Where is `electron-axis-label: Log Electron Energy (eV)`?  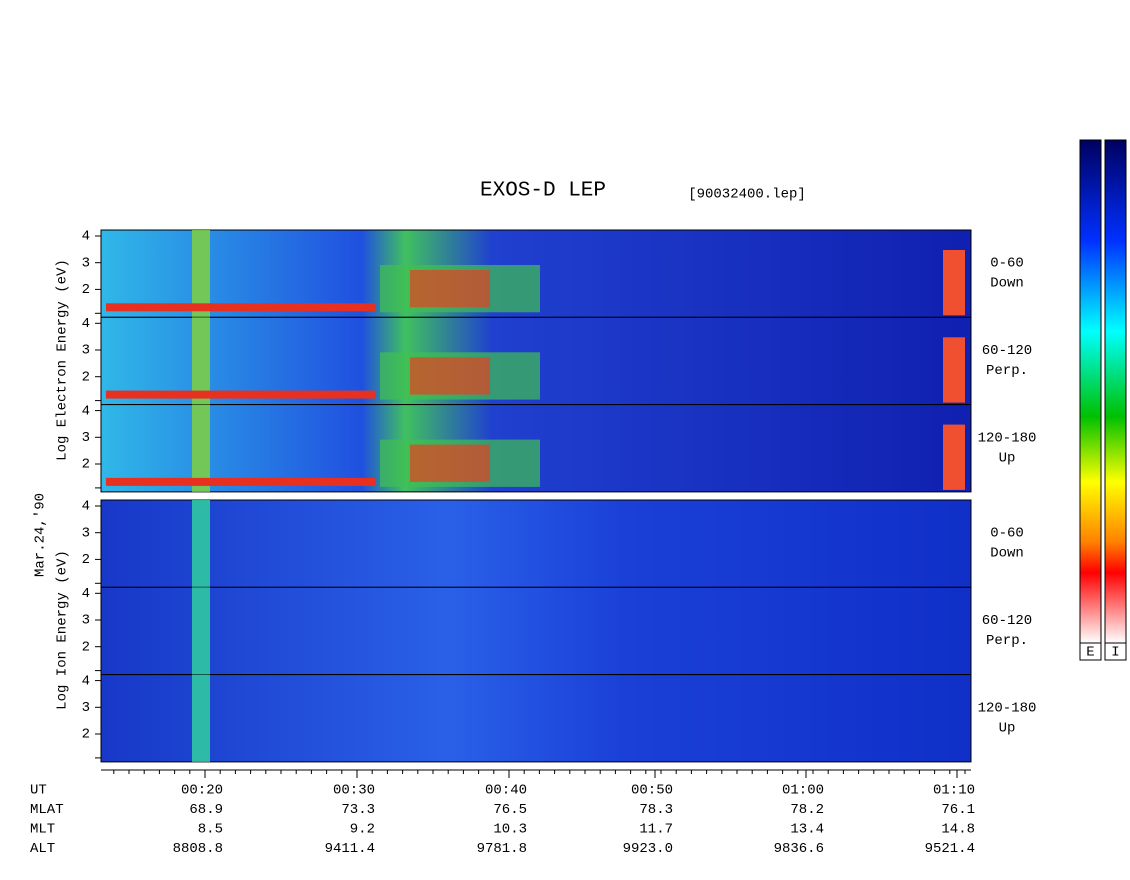
electron-axis-label: Log Electron Energy (eV) is located at coordinates (63, 360).